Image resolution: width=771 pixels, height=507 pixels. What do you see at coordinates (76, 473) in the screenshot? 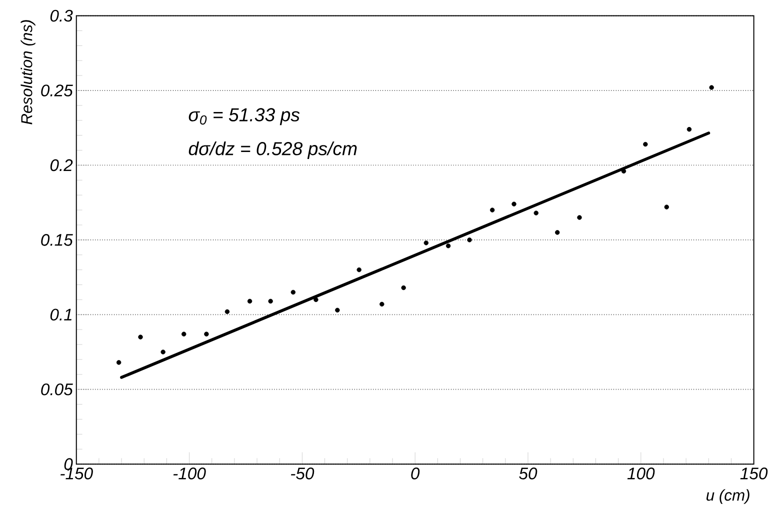
I see `x-tick-label: -150` at bounding box center [76, 473].